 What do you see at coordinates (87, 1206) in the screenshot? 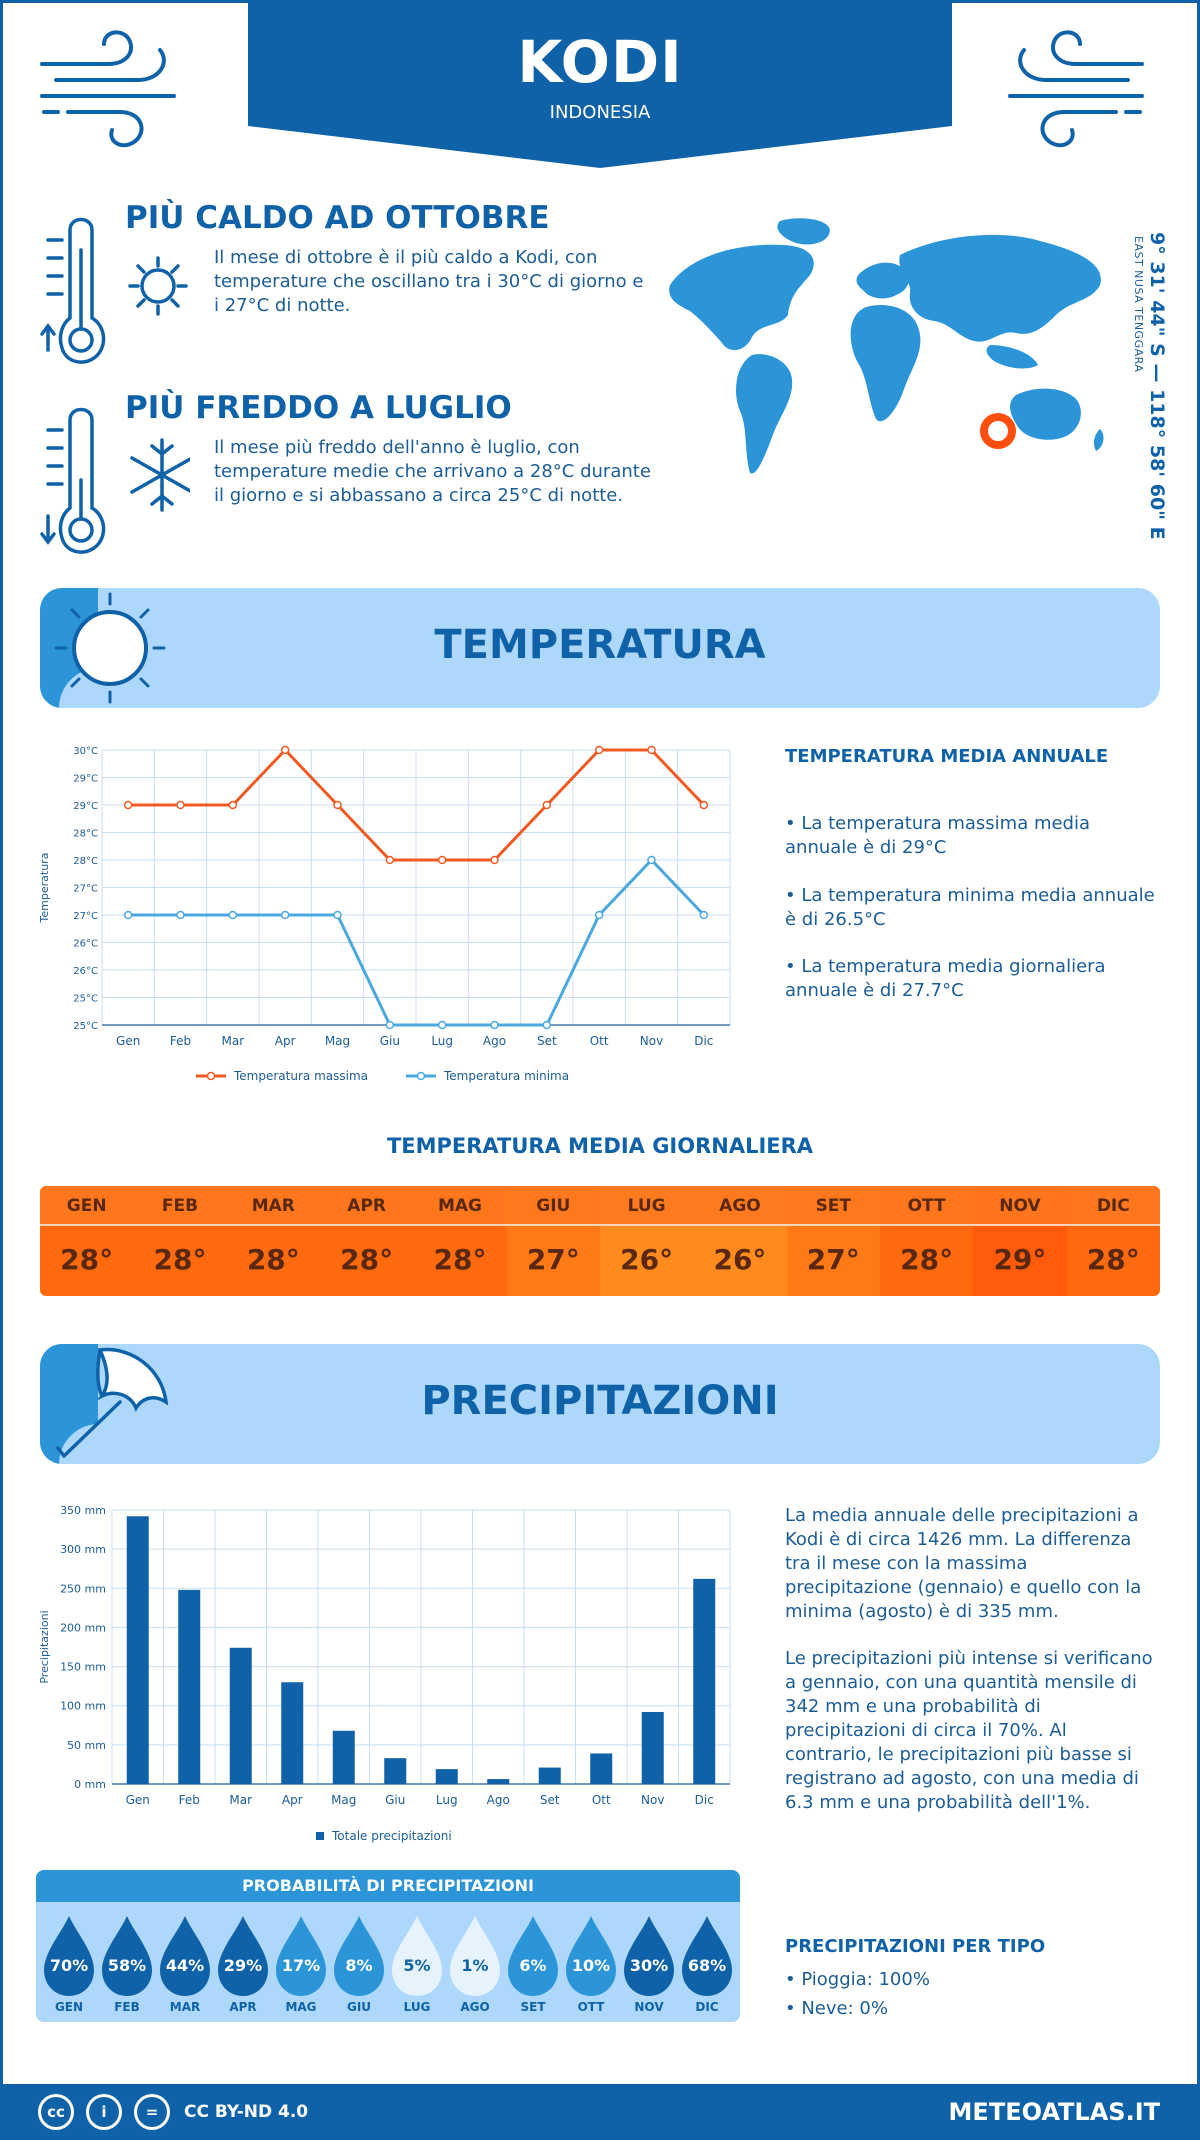
I see `daily-month-label: GEN` at bounding box center [87, 1206].